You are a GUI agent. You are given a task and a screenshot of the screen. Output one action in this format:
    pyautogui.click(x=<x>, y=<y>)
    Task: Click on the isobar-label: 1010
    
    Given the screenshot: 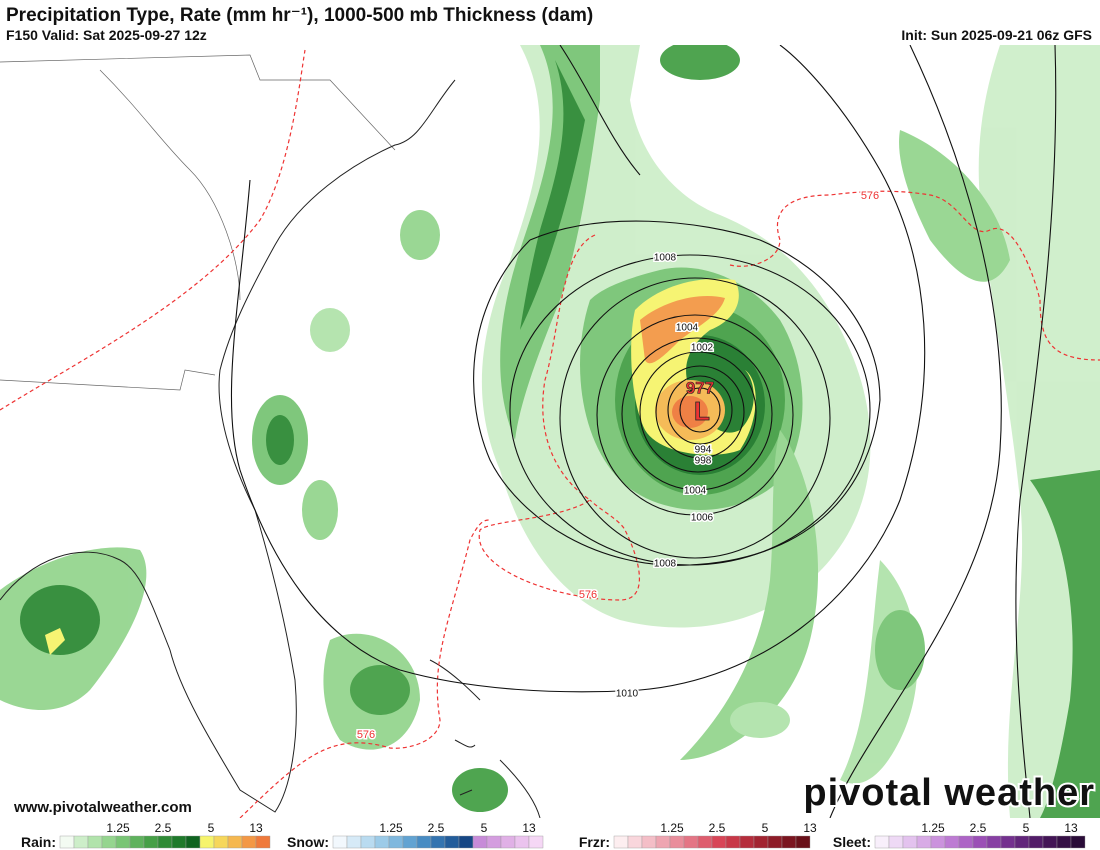 What is the action you would take?
    pyautogui.click(x=627, y=694)
    